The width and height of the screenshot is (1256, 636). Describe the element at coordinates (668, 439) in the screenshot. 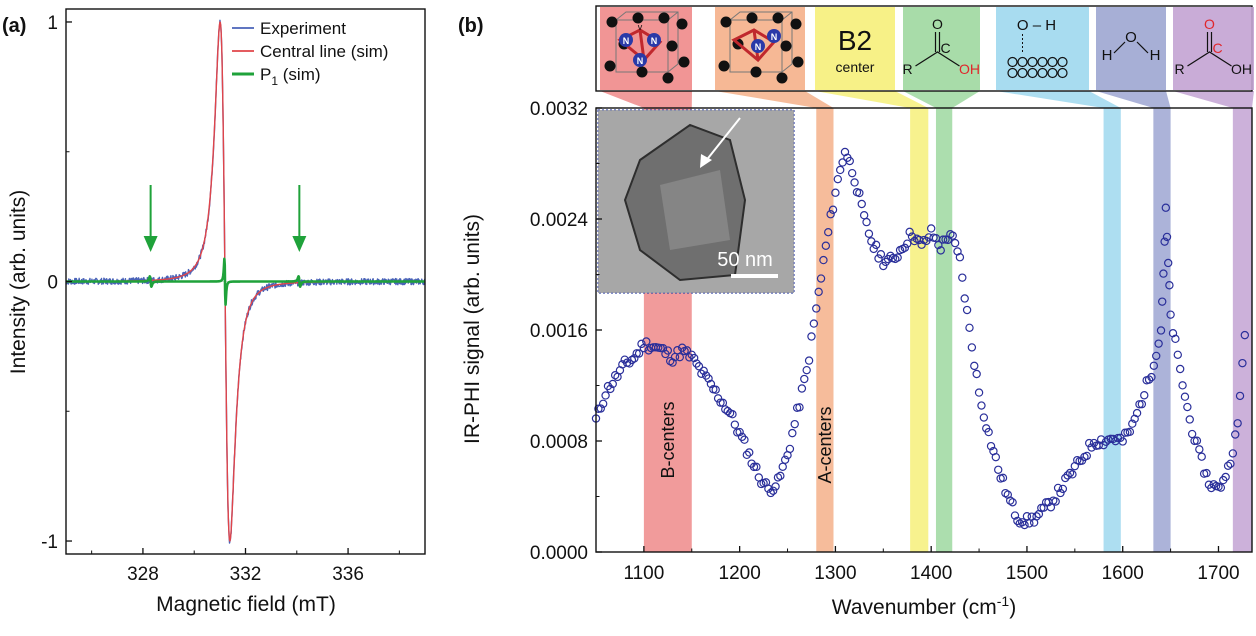

I see `band-label-0: B-centers` at that location.